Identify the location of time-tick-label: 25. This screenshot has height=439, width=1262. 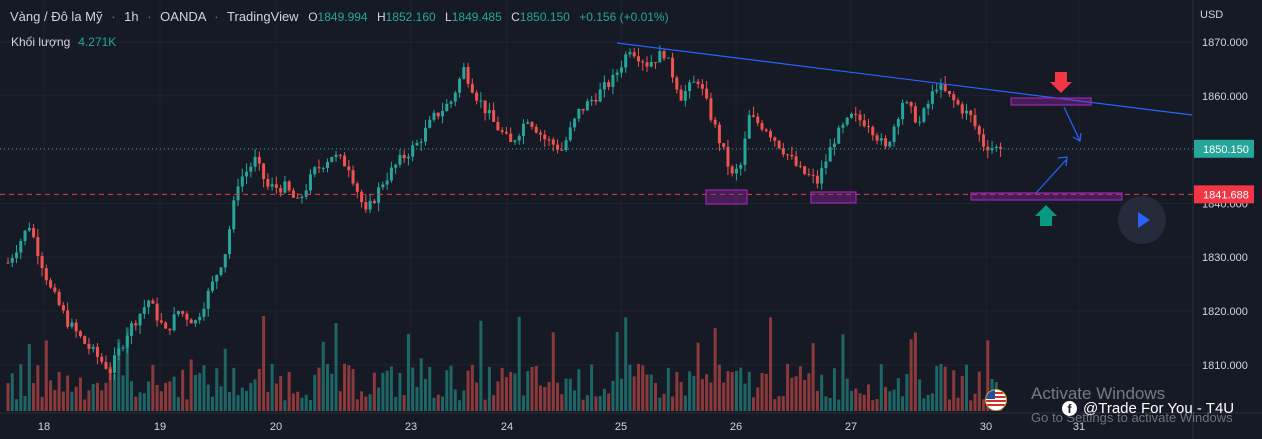
(621, 427).